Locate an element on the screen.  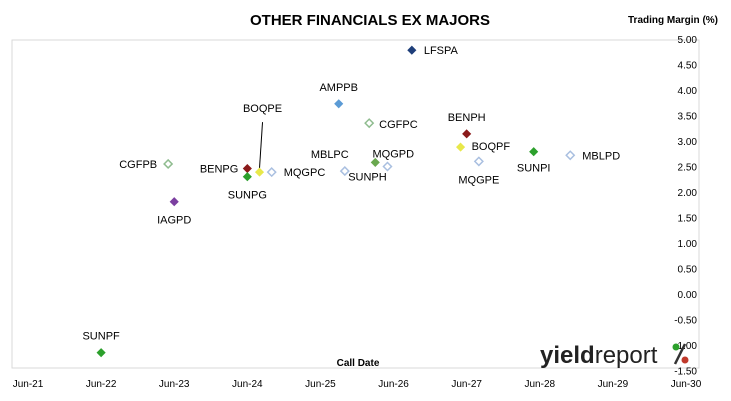
y-tick-label: 3.00 is located at coordinates (688, 142).